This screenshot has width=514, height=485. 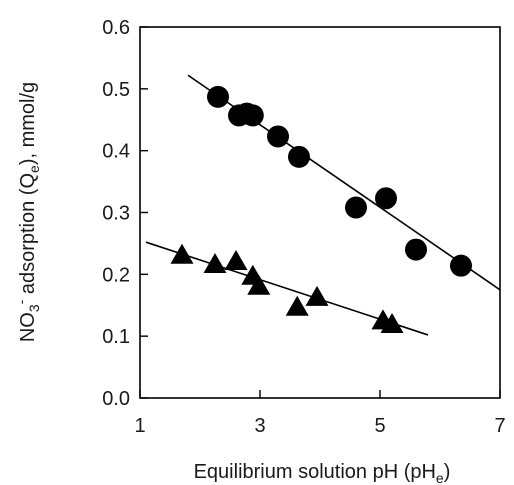 What do you see at coordinates (27, 212) in the screenshot?
I see `y-axis-label: NO3- adsorption (Qe), mmol/g` at bounding box center [27, 212].